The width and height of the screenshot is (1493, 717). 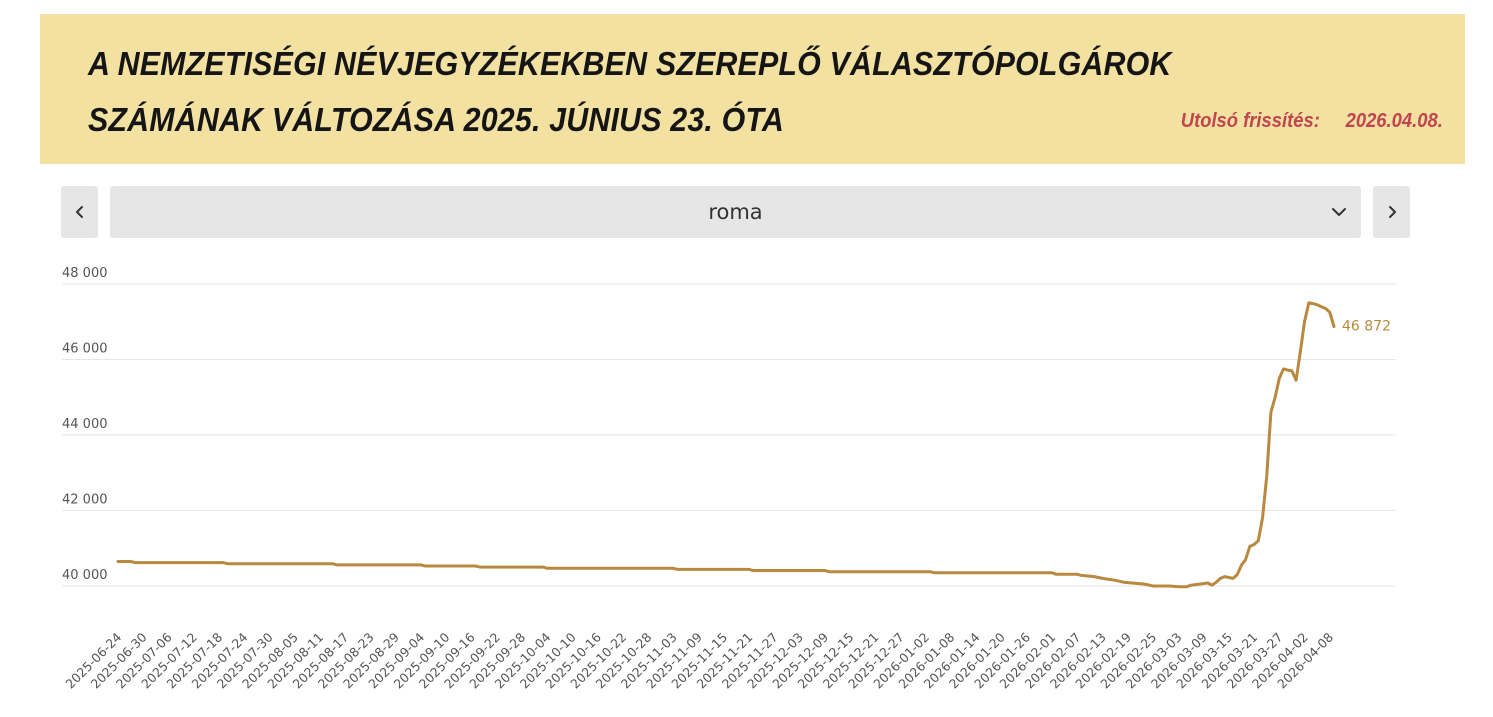 What do you see at coordinates (436, 119) in the screenshot?
I see `page-title-line-2: SZÁMÁNAK VÁLTOZÁSA 2025. JÚNIUS 23. ÓTA` at bounding box center [436, 119].